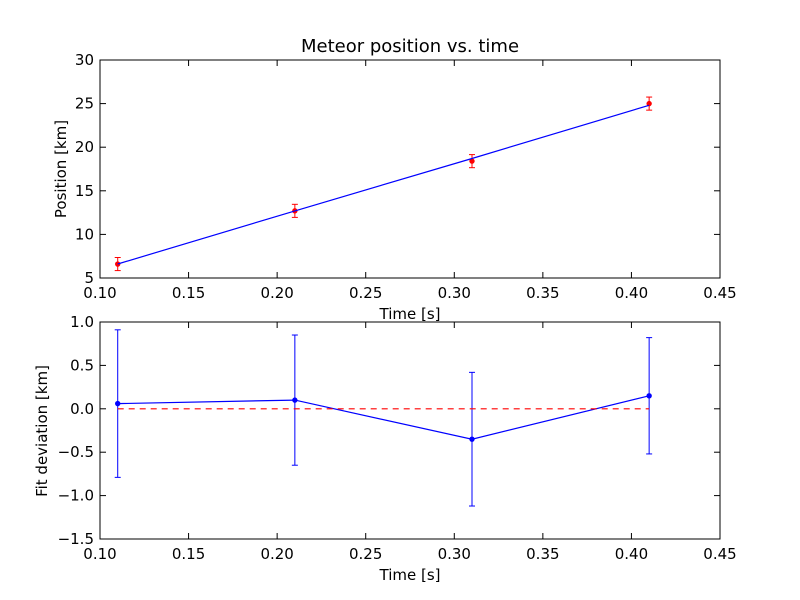 The width and height of the screenshot is (800, 600). I want to click on y-tick-label: −0.5, so click(76, 452).